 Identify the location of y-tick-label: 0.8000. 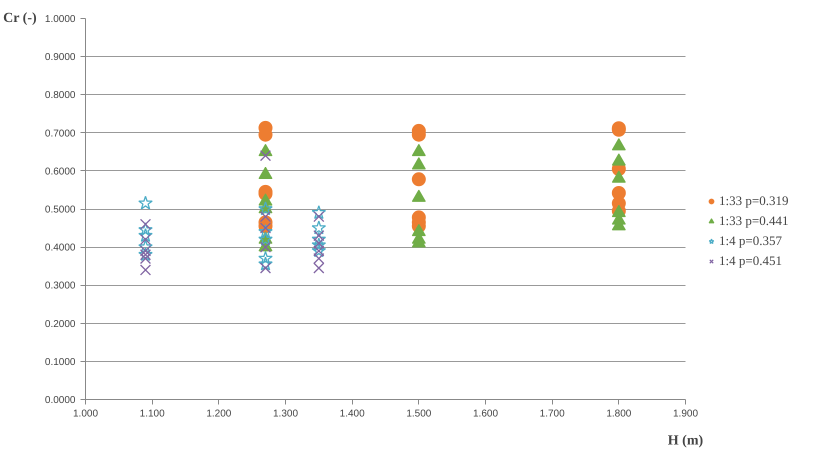
(60, 96).